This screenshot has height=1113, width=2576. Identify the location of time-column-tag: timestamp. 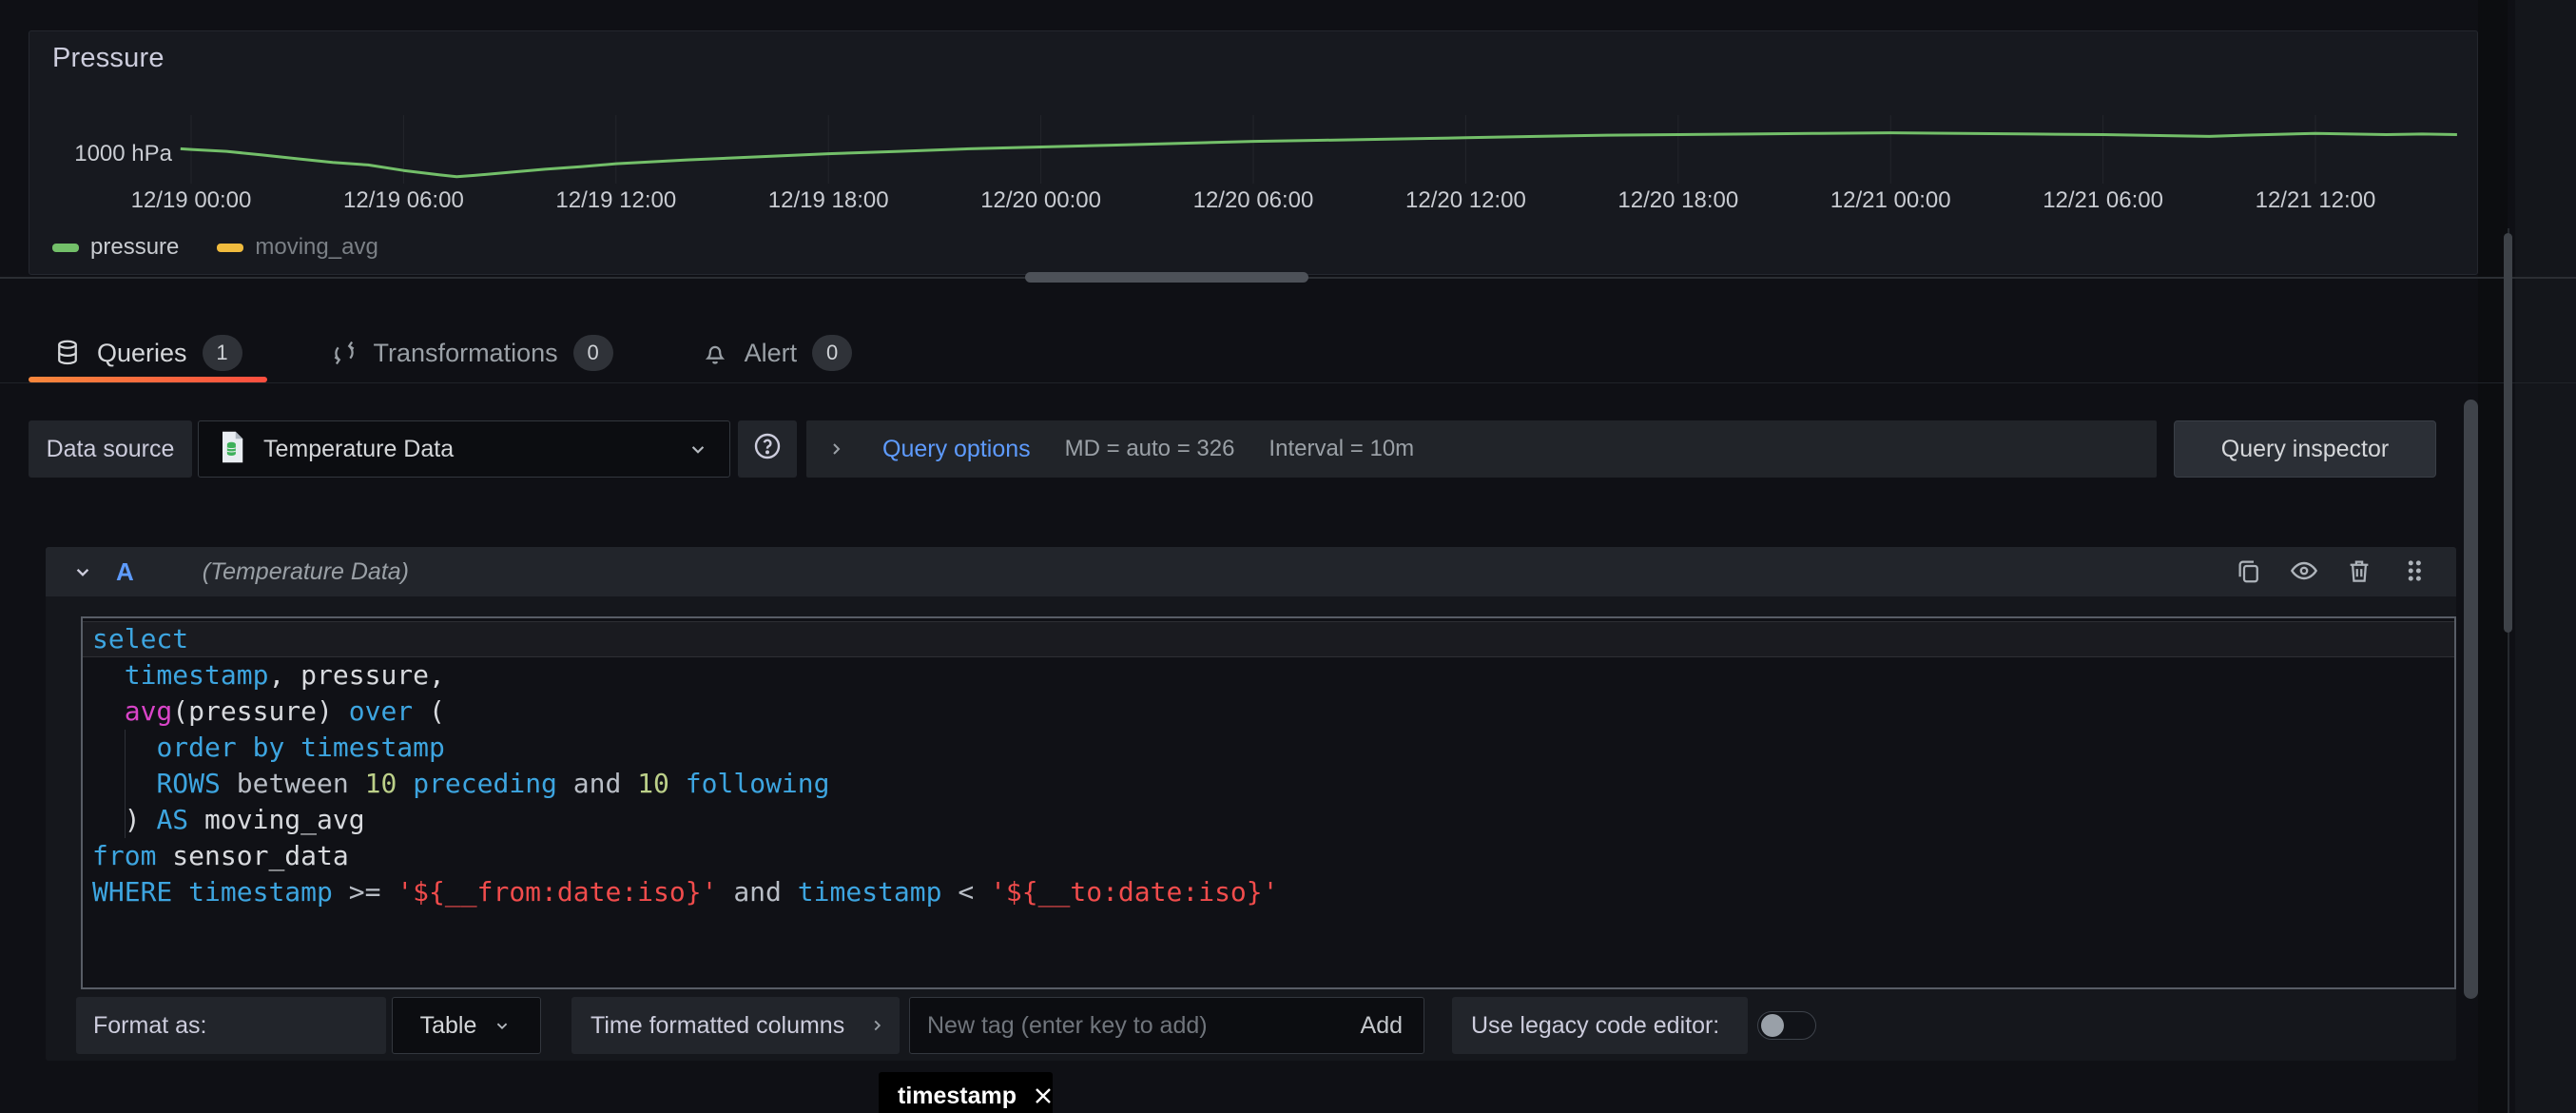
(966, 1092).